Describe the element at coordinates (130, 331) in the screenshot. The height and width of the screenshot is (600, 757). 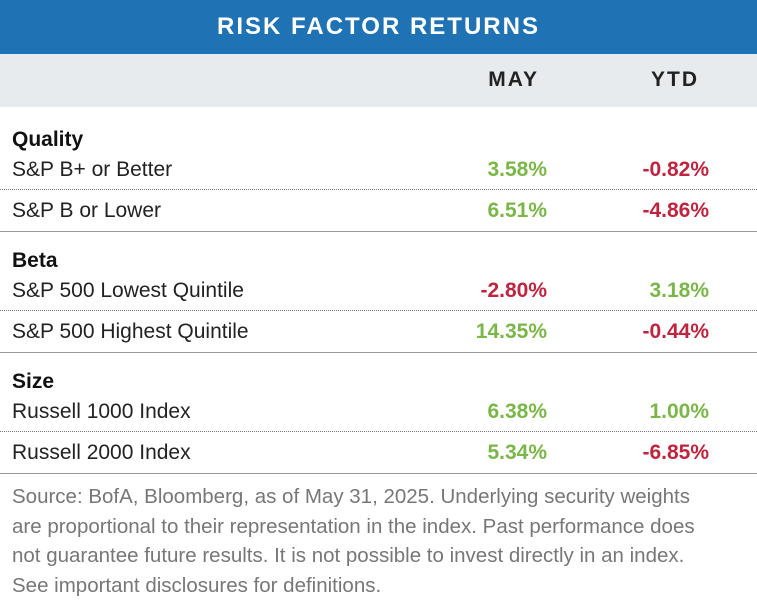
I see `row-label: S&P 500 Highest Quintile` at that location.